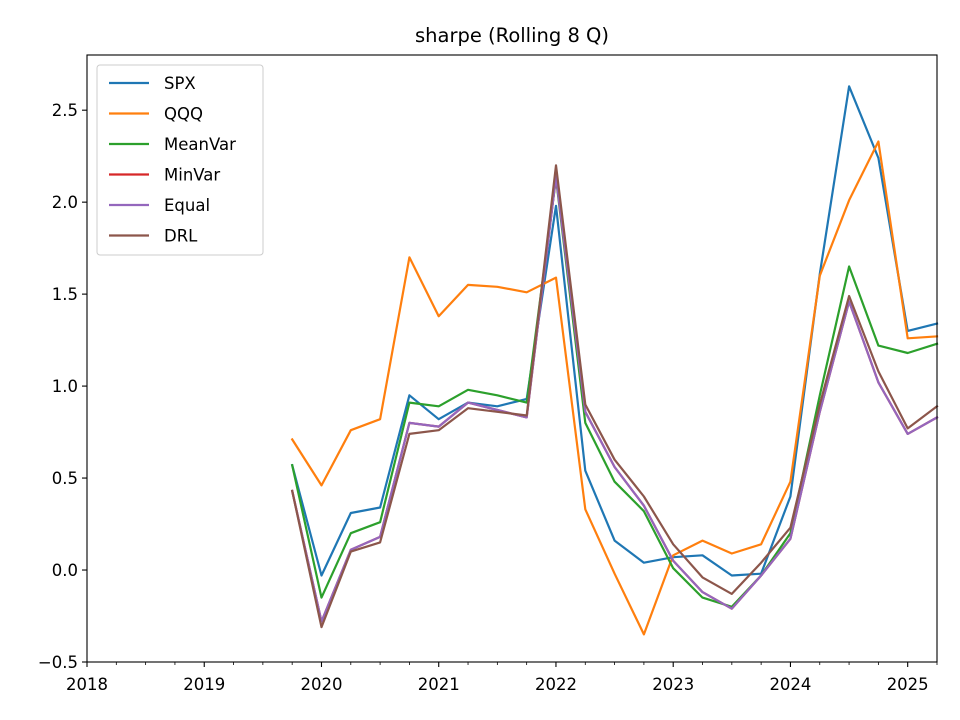  I want to click on y-tick-label: 2.0, so click(65, 202).